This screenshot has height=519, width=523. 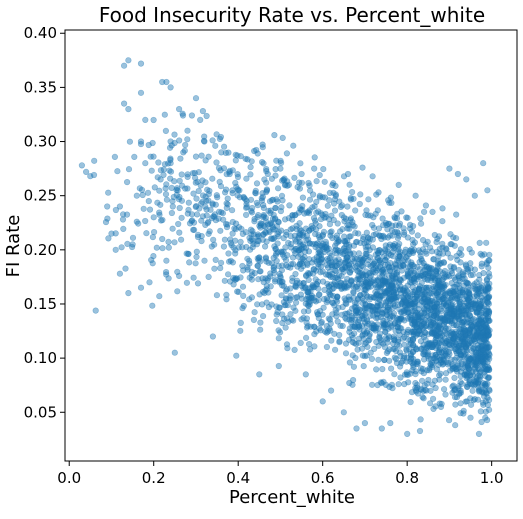 What do you see at coordinates (40, 412) in the screenshot?
I see `y-tick-label: 0.05` at bounding box center [40, 412].